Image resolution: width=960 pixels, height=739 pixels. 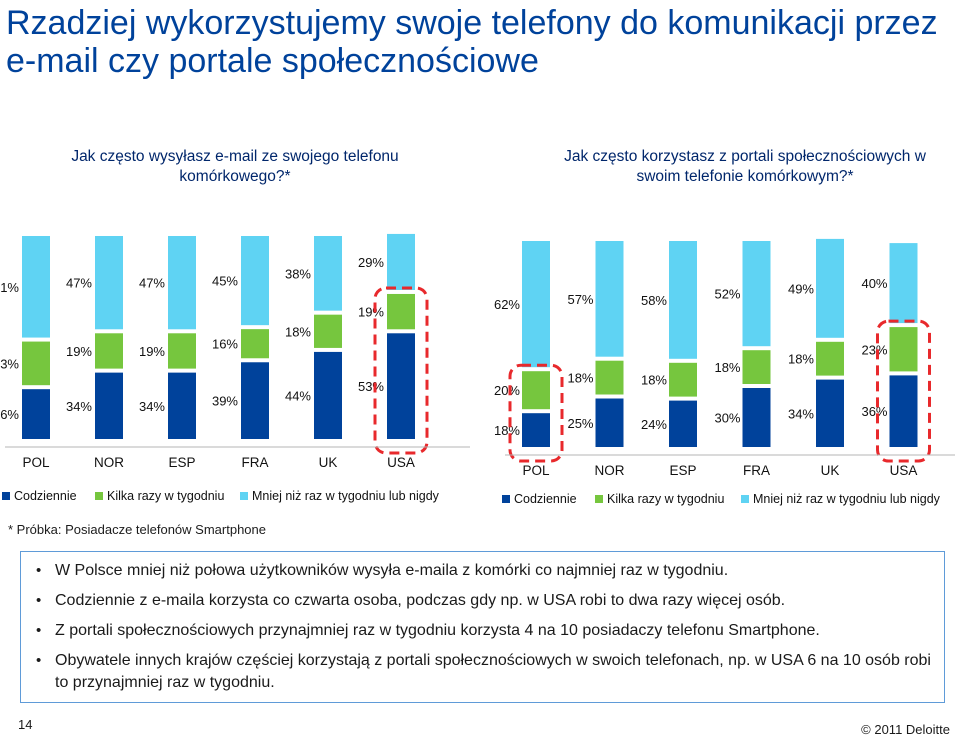 I want to click on copyright: © 2011 Deloitte, so click(x=905, y=729).